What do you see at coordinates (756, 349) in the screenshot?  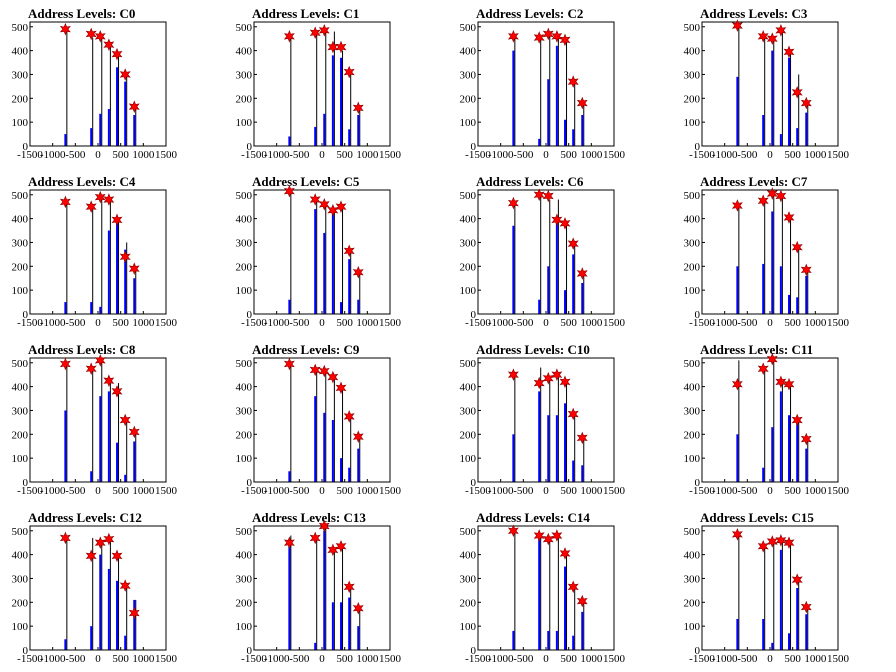 I see `subplot-title: Address Levels: C11` at bounding box center [756, 349].